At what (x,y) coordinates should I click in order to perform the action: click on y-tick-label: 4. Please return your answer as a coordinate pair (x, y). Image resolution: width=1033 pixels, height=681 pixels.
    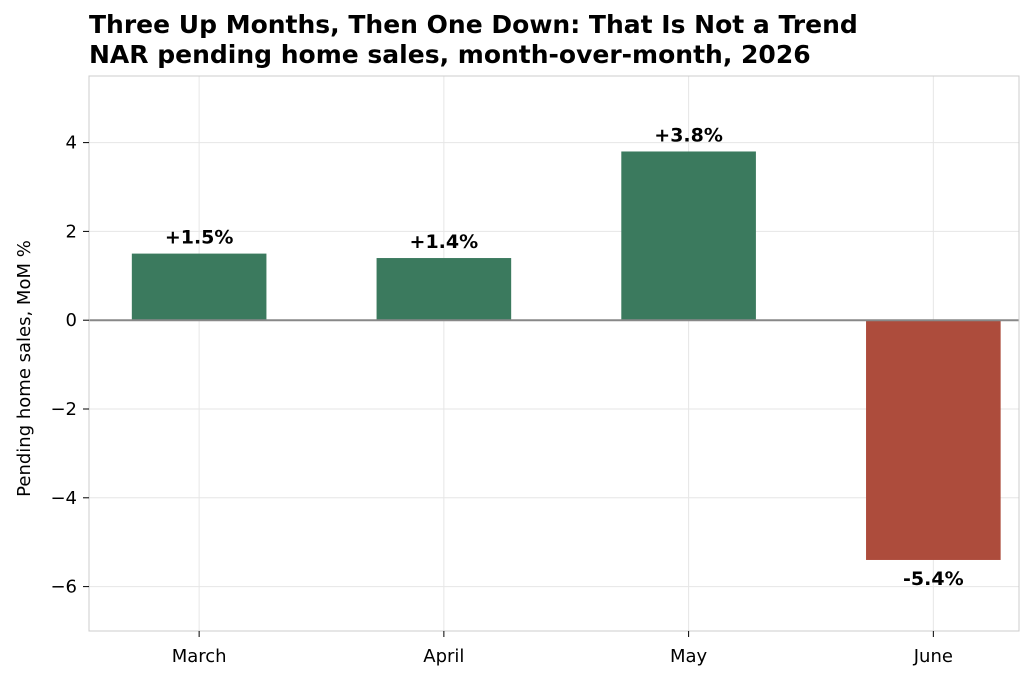
    Looking at the image, I should click on (71, 143).